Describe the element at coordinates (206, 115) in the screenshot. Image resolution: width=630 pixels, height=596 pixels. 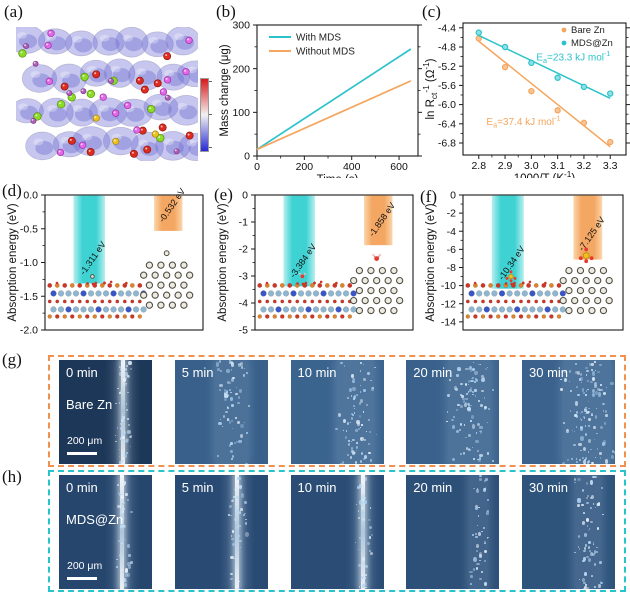
I see `colorbar` at that location.